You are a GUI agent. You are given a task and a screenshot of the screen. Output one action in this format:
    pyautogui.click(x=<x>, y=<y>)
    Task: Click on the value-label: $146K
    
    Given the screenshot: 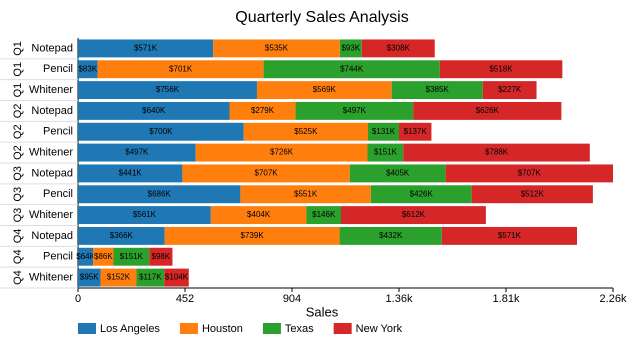 What is the action you would take?
    pyautogui.click(x=324, y=214)
    